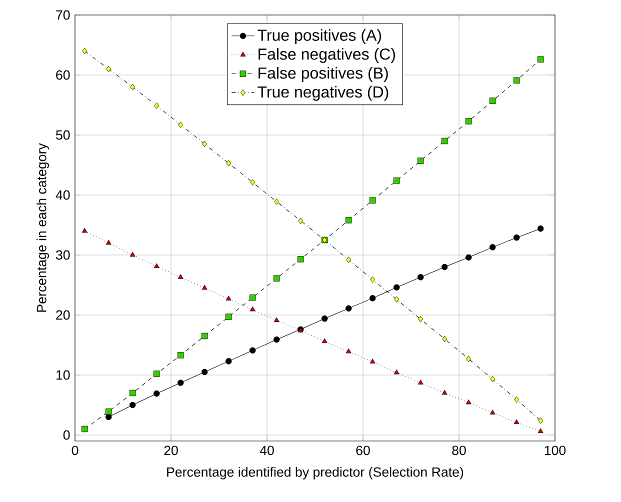  What do you see at coordinates (63, 195) in the screenshot?
I see `y-tick-label: 40` at bounding box center [63, 195].